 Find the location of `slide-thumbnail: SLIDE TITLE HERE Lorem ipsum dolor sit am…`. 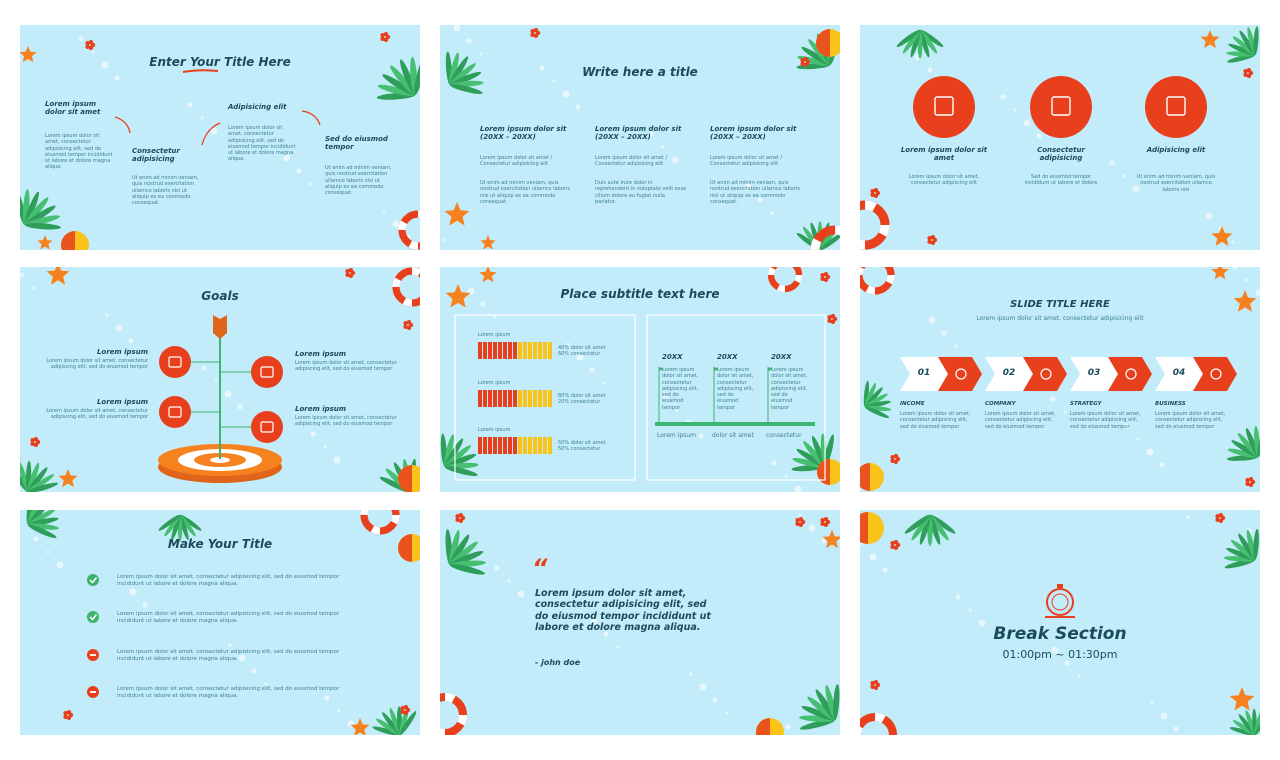

slide-thumbnail: SLIDE TITLE HERE Lorem ipsum dolor sit am… is located at coordinates (1060, 379).